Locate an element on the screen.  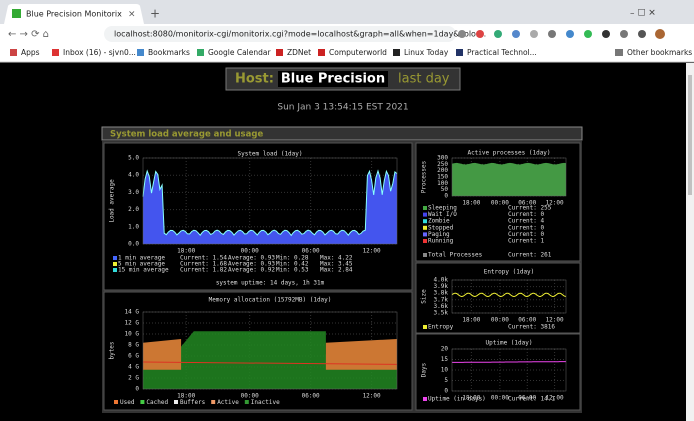
tab-title: Blue Precision Monitorix is located at coordinates (74, 14).